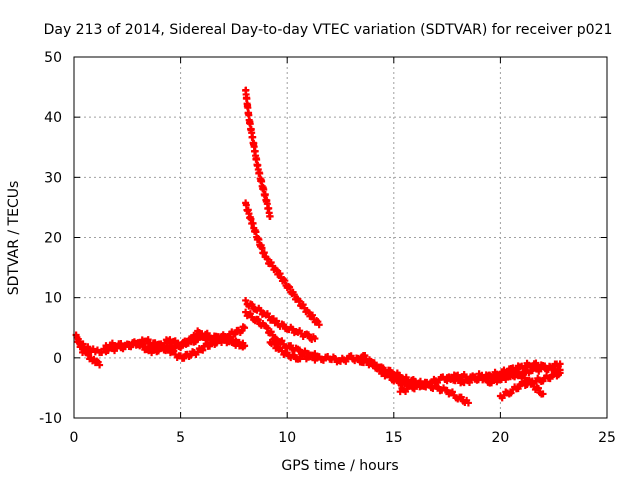 This screenshot has height=480, width=640. What do you see at coordinates (394, 438) in the screenshot?
I see `x-tick-label: 15` at bounding box center [394, 438].